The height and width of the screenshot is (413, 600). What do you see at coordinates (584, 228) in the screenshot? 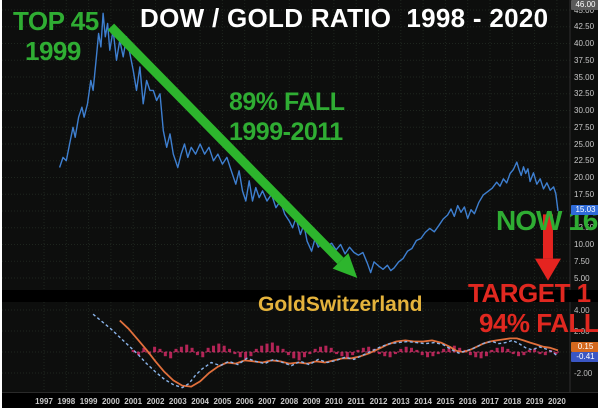
I see `y-axis-tick: 12.50` at bounding box center [584, 228].